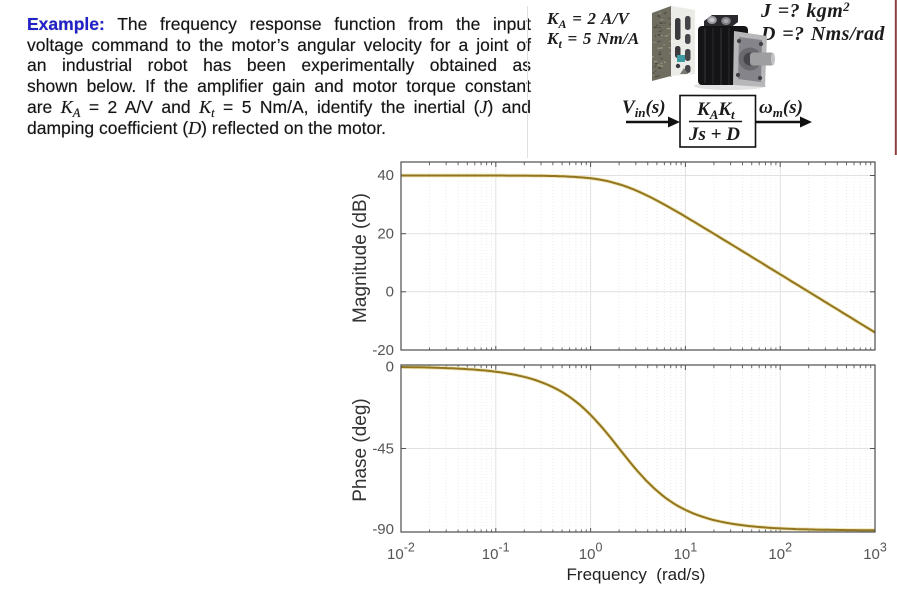 This screenshot has height=602, width=897. What do you see at coordinates (385, 175) in the screenshot?
I see `svg-text: 40` at bounding box center [385, 175].